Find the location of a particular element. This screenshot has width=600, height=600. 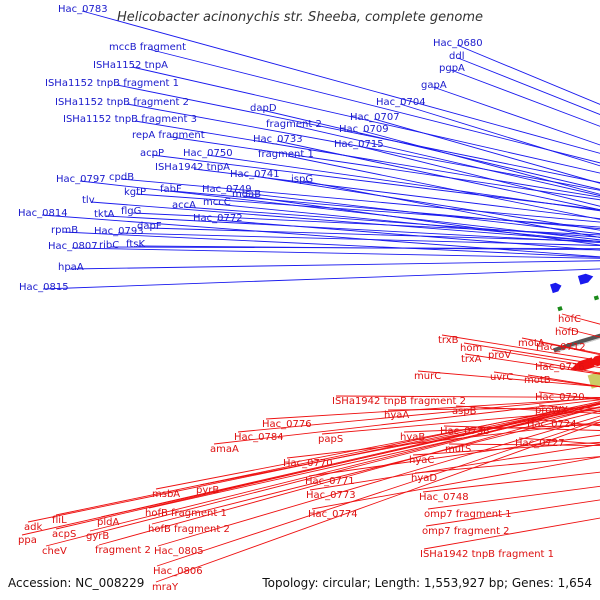

forward-gene-label: Hac_0749 is located at coordinates (227, 189).